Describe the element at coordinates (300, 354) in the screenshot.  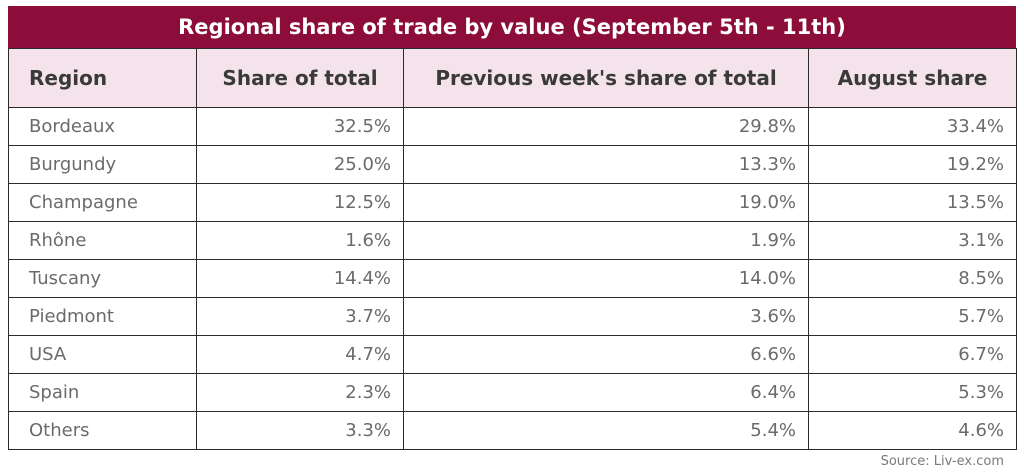
I see `share-of-total-cell: 4.7%` at that location.